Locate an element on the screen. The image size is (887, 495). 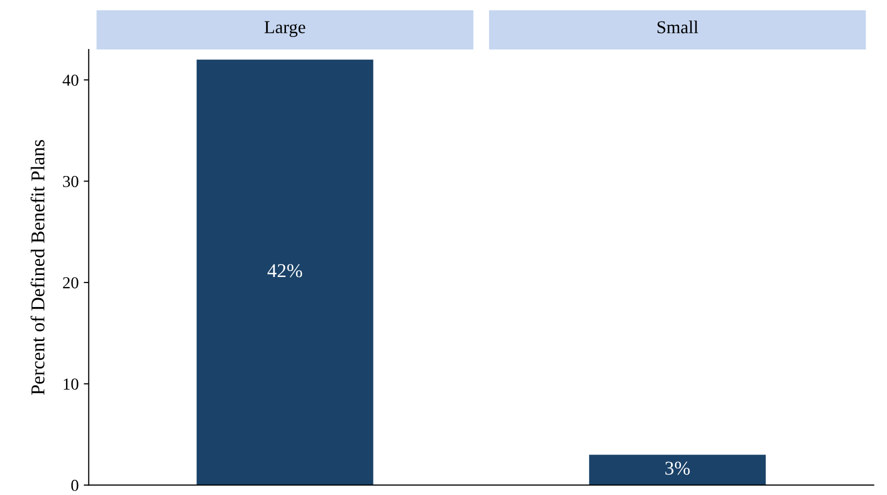
x-tick-label: Large is located at coordinates (285, 29).